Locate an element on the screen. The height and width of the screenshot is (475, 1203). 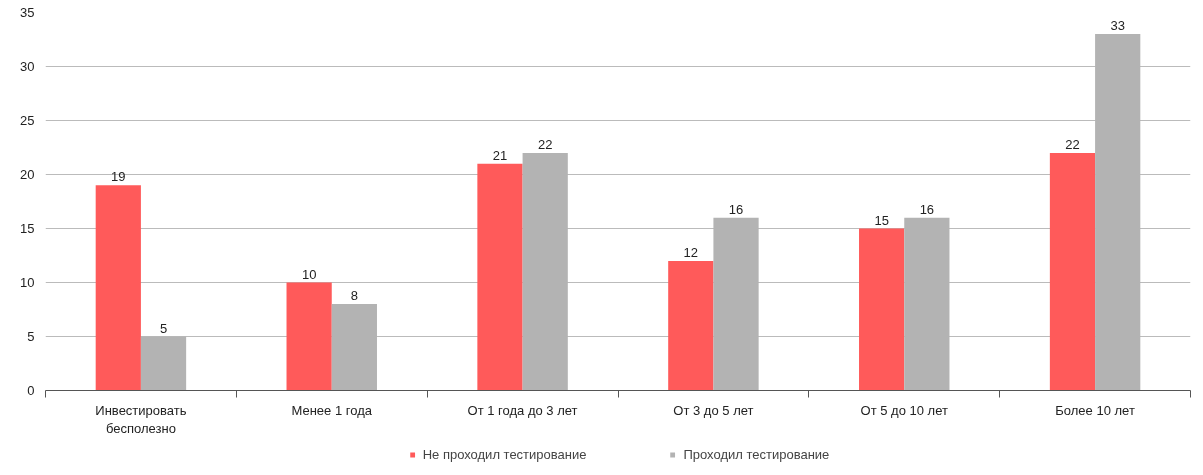
y-tick-label: 0 is located at coordinates (31, 390).